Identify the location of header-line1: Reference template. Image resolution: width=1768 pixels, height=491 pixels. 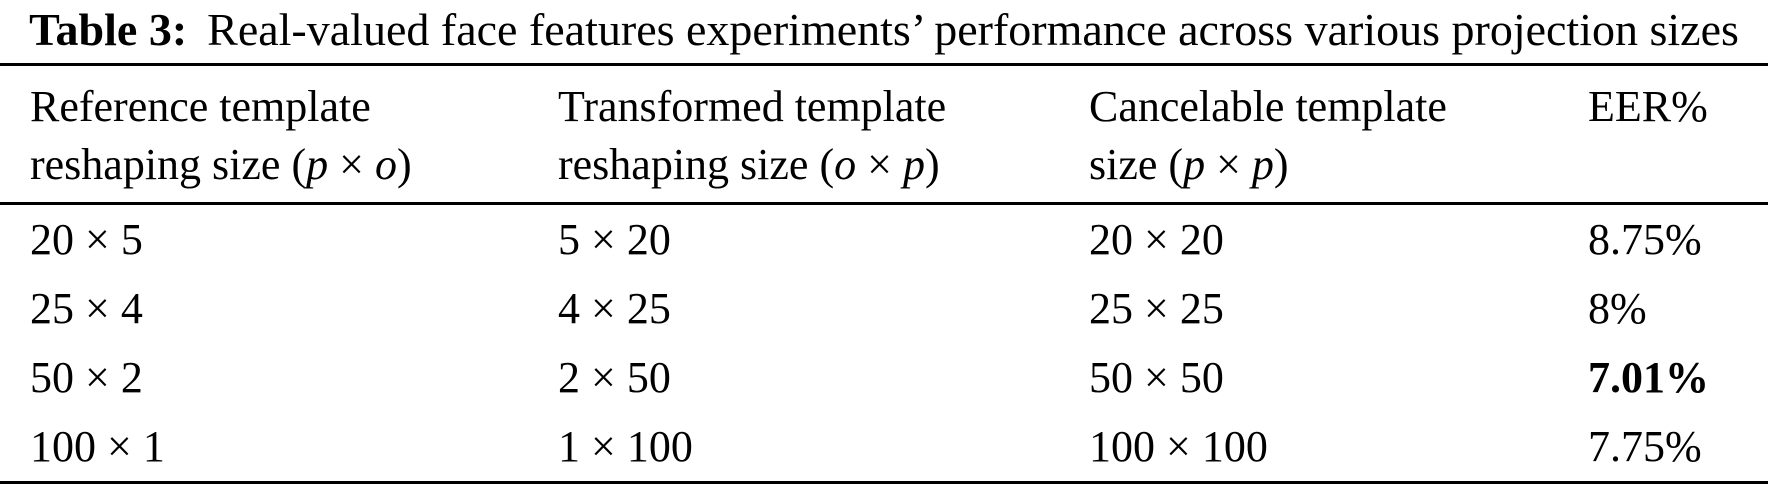
(200, 106).